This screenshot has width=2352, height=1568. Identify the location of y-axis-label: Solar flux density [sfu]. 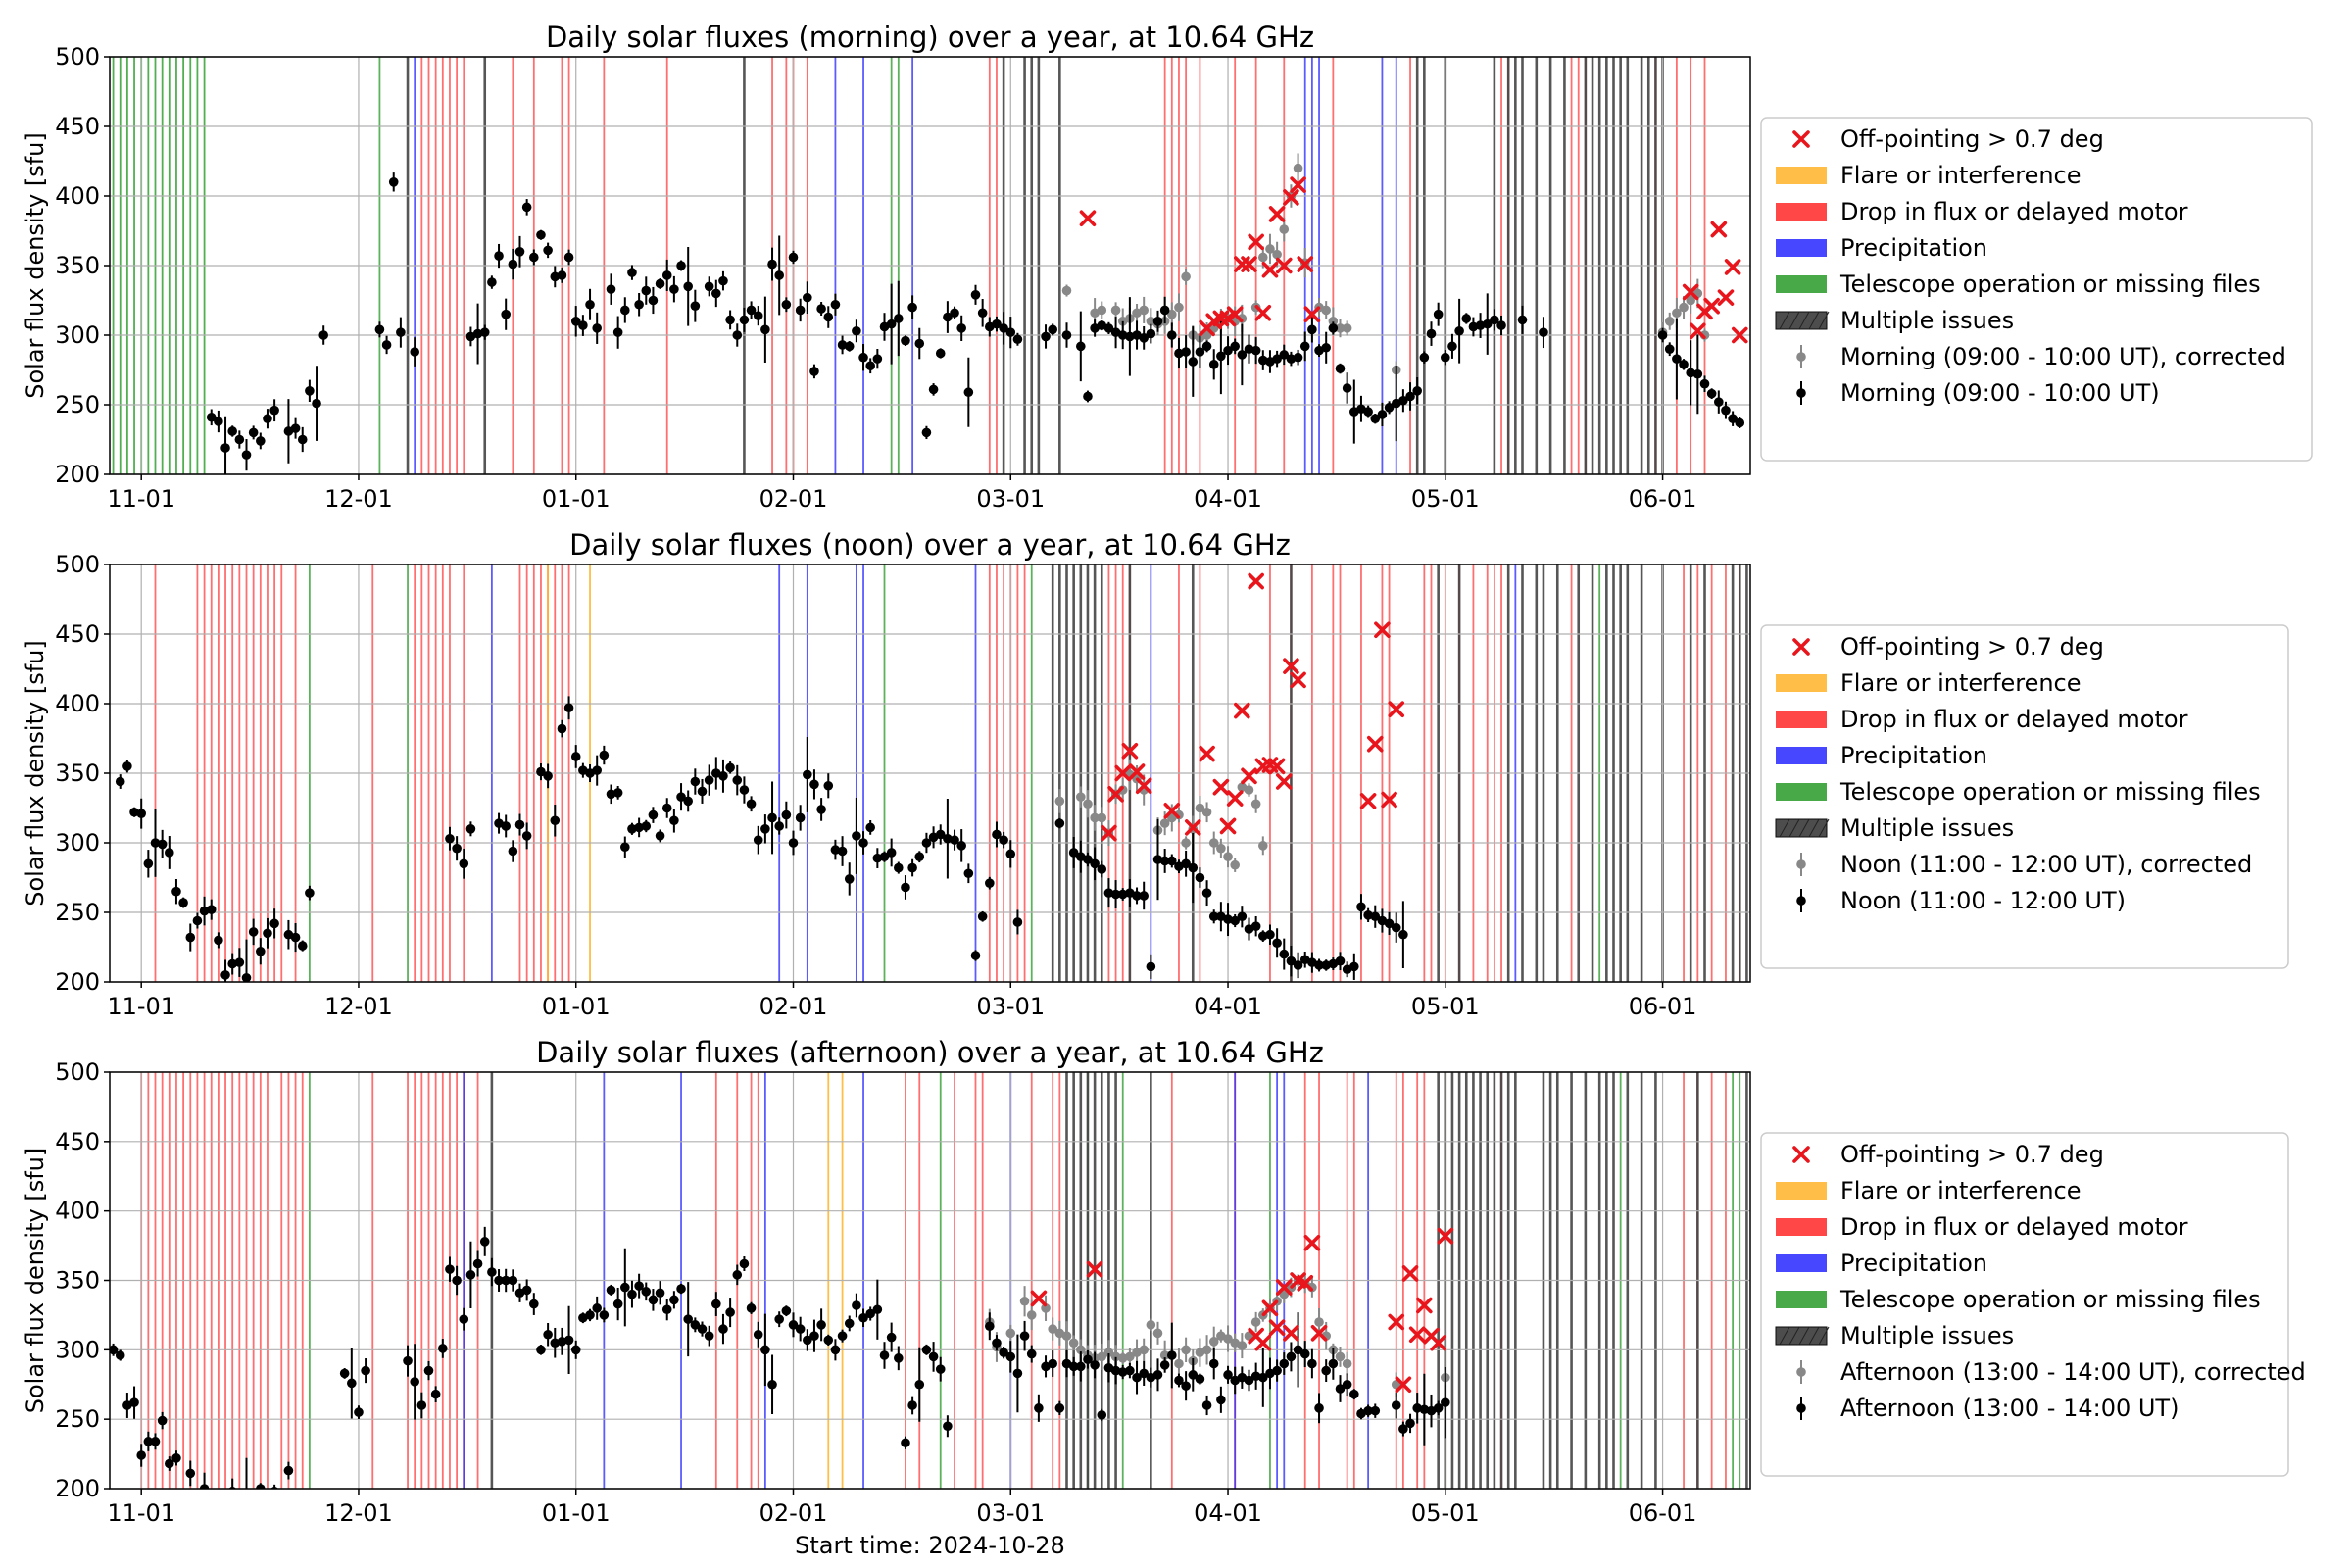
(35, 773).